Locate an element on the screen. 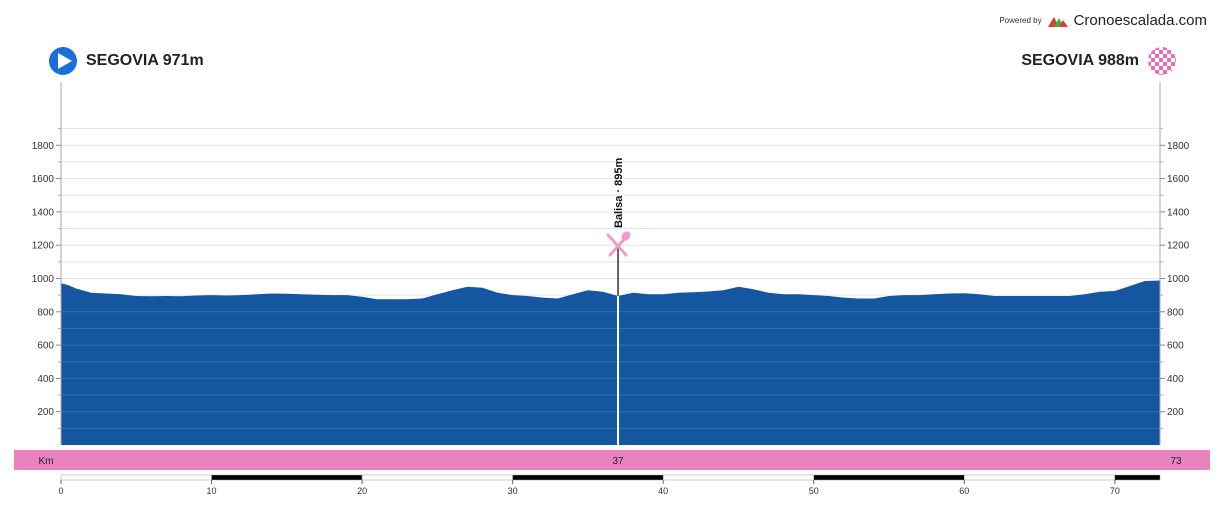 The image size is (1221, 511). mountains-logo-icon is located at coordinates (1057, 21).